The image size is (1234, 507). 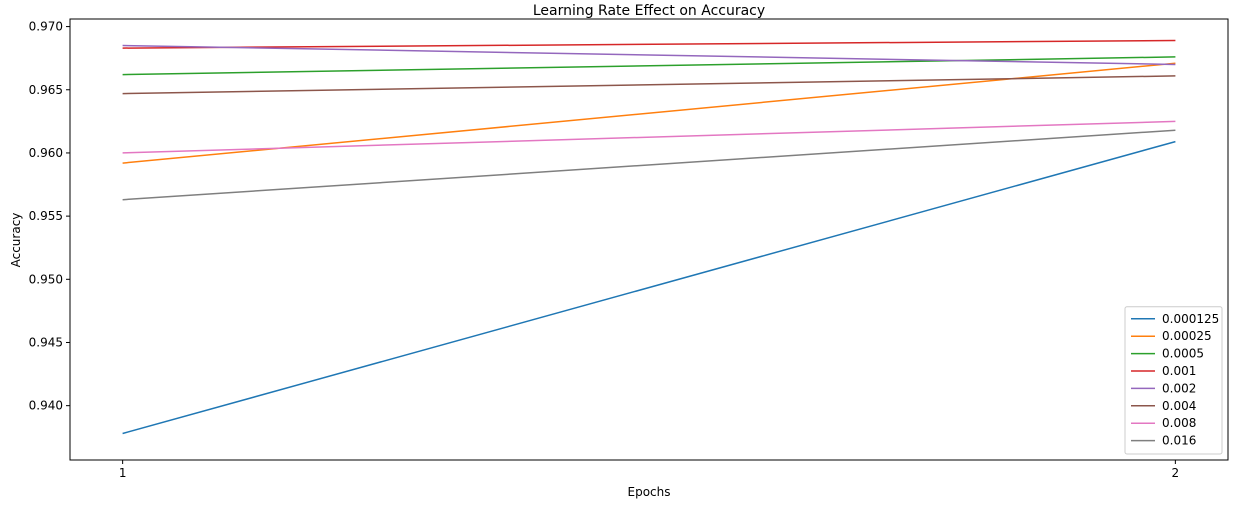 I want to click on legend-label: 0.004, so click(x=1179, y=406).